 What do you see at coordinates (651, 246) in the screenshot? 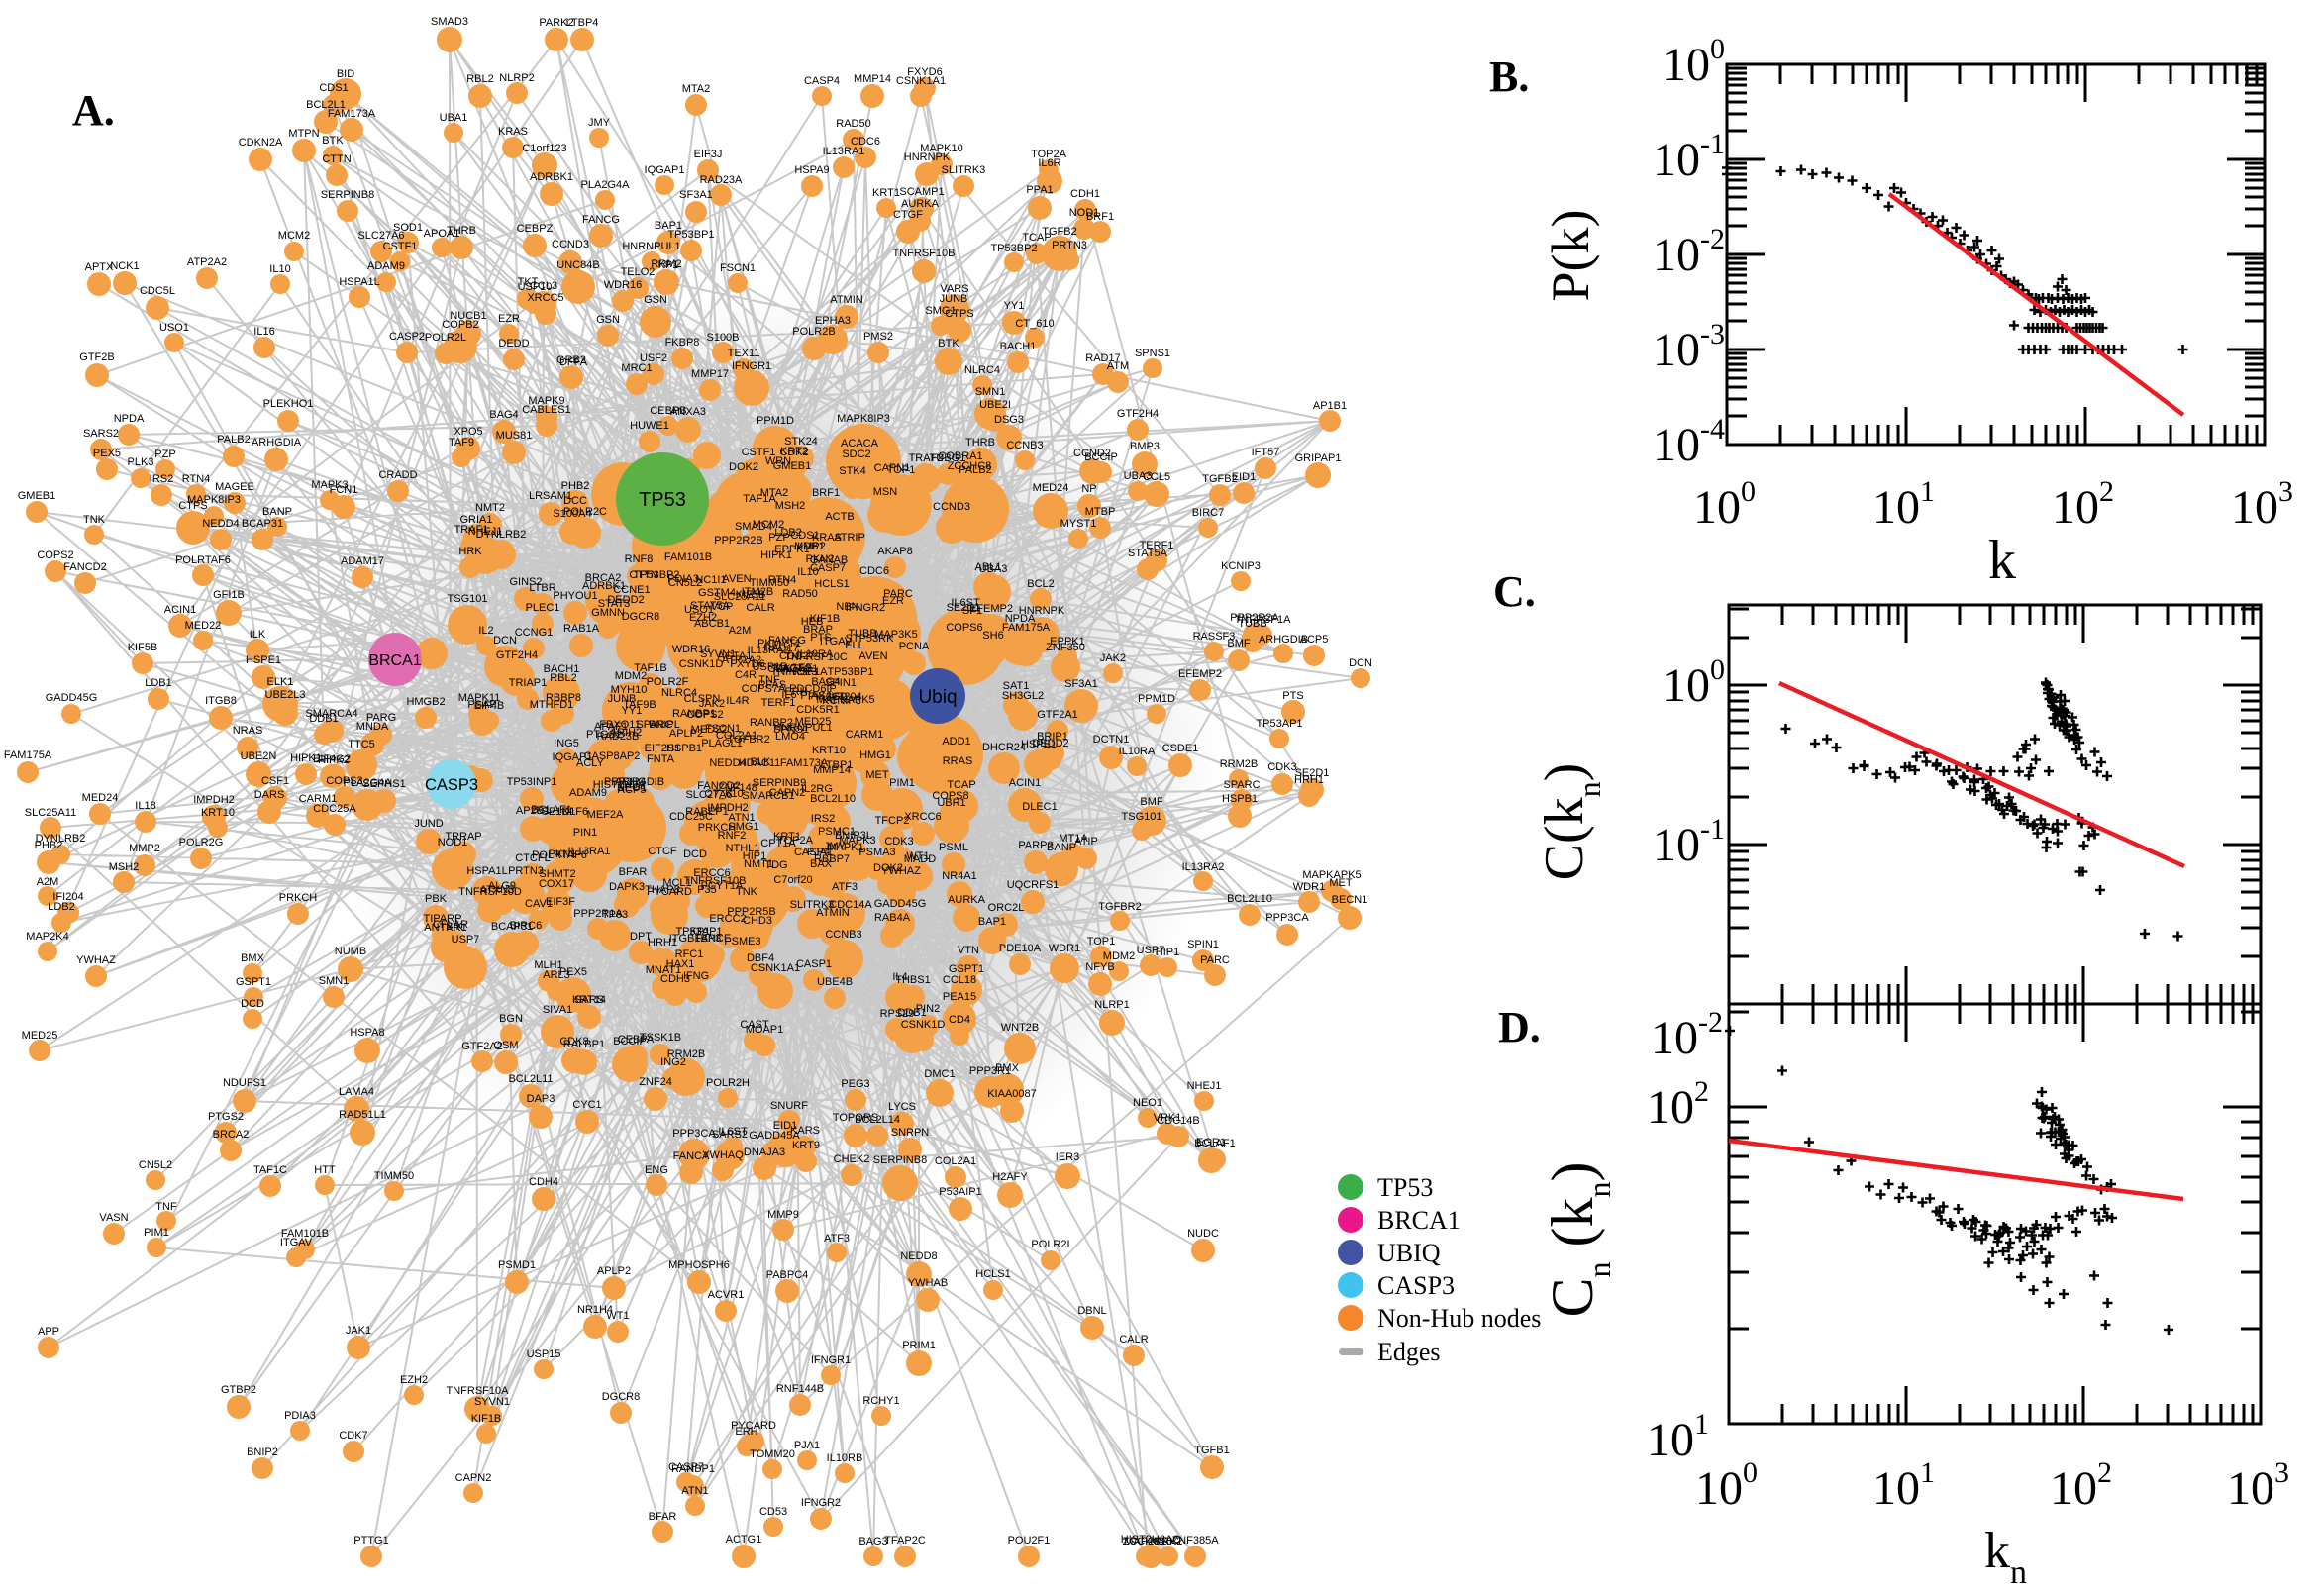
I see `svg-text: HNRNPUL1` at bounding box center [651, 246].